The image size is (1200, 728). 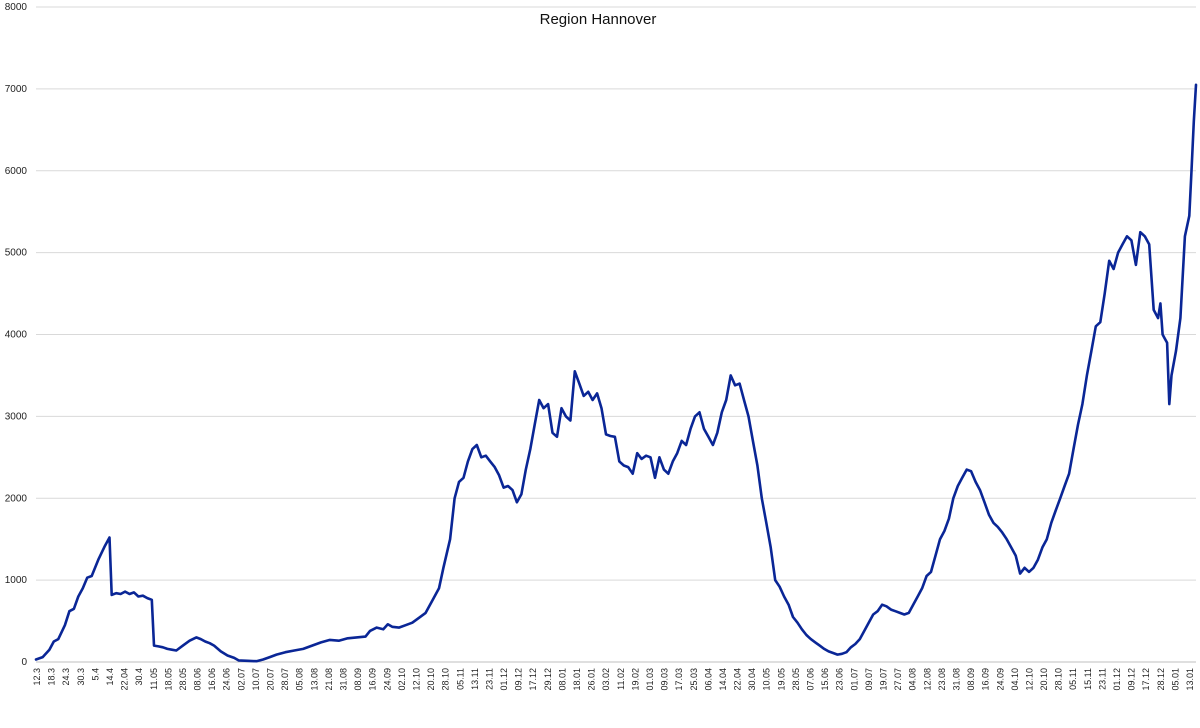 I want to click on x-tick-label: 28.12, so click(x=1161, y=679).